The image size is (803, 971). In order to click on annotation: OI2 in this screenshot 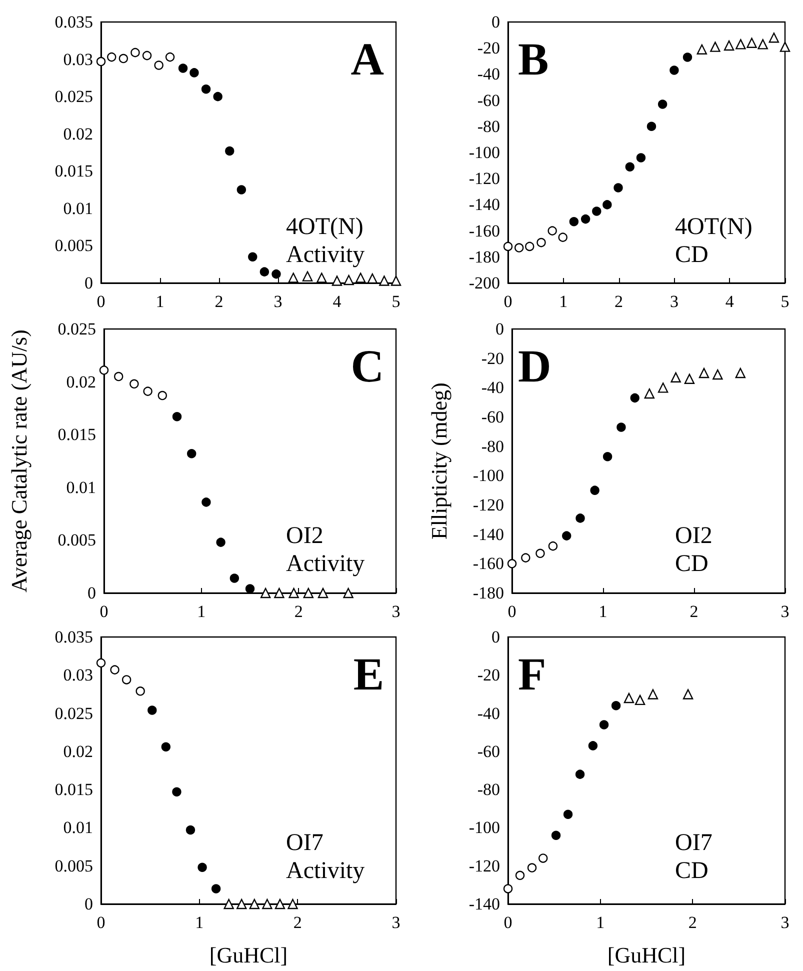, I will do `click(305, 536)`.